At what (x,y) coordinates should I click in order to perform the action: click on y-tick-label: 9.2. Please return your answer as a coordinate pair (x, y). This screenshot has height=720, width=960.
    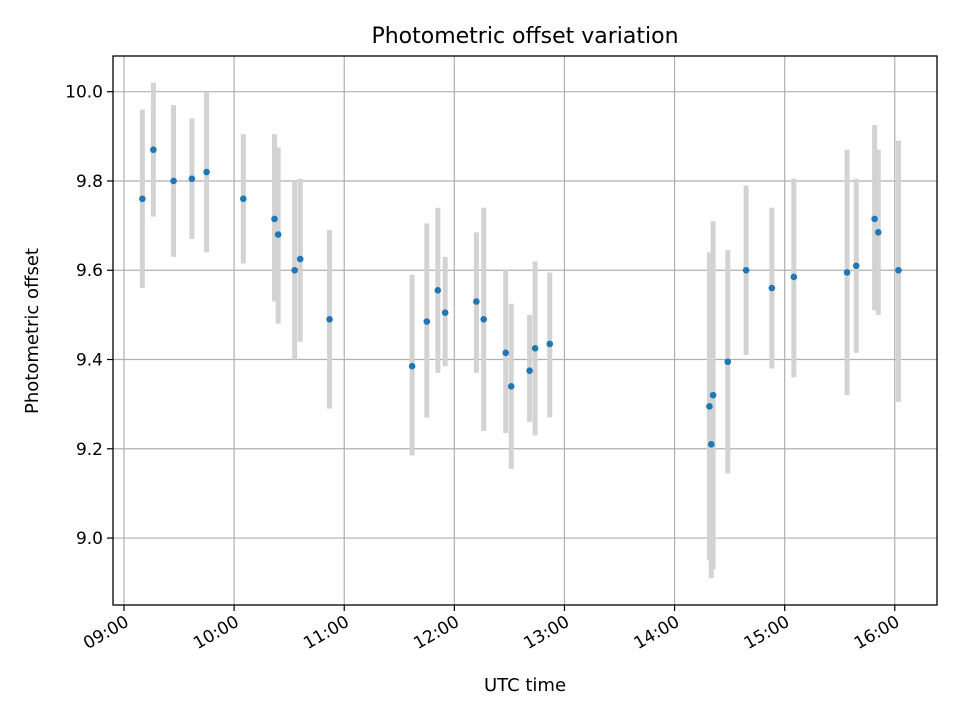
    Looking at the image, I should click on (89, 450).